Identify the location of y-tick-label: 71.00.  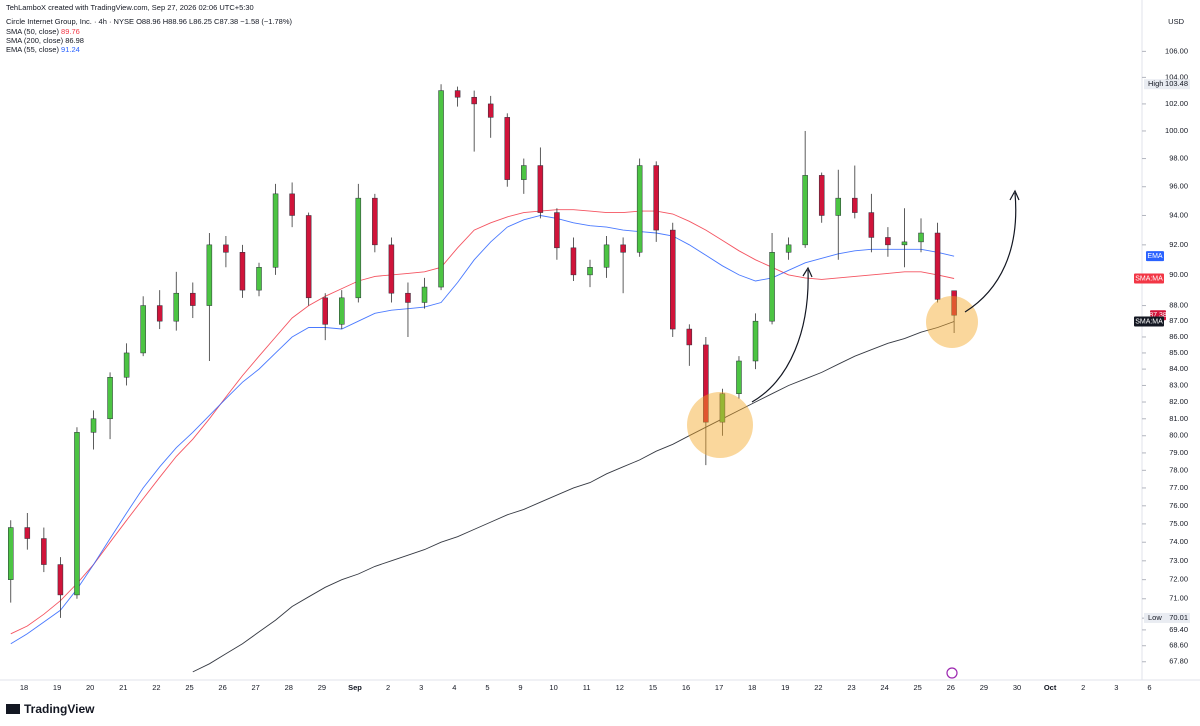
(1178, 598).